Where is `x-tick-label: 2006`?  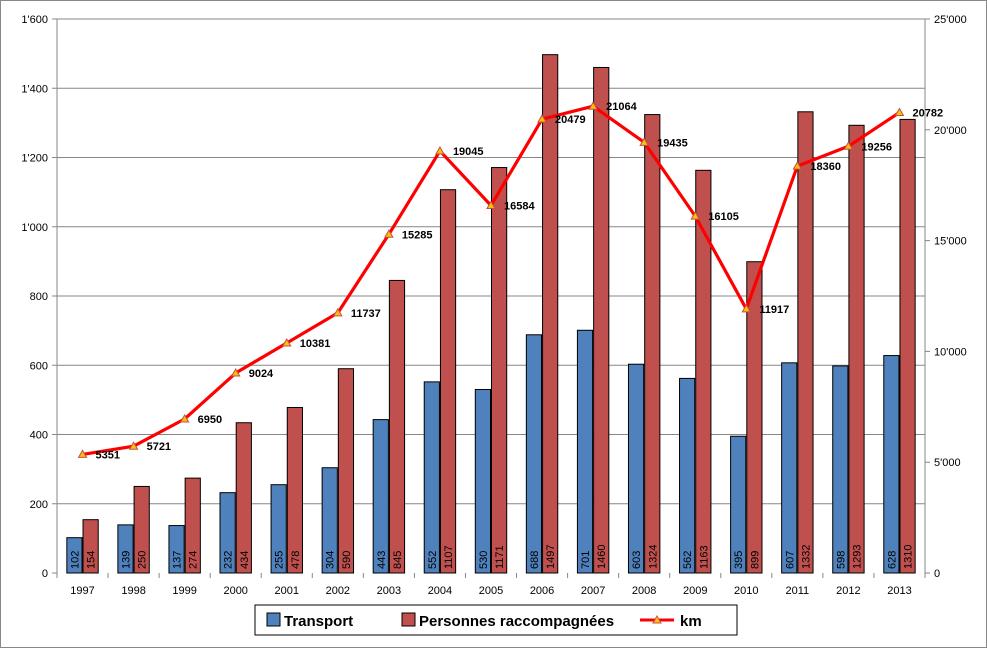 x-tick-label: 2006 is located at coordinates (542, 591).